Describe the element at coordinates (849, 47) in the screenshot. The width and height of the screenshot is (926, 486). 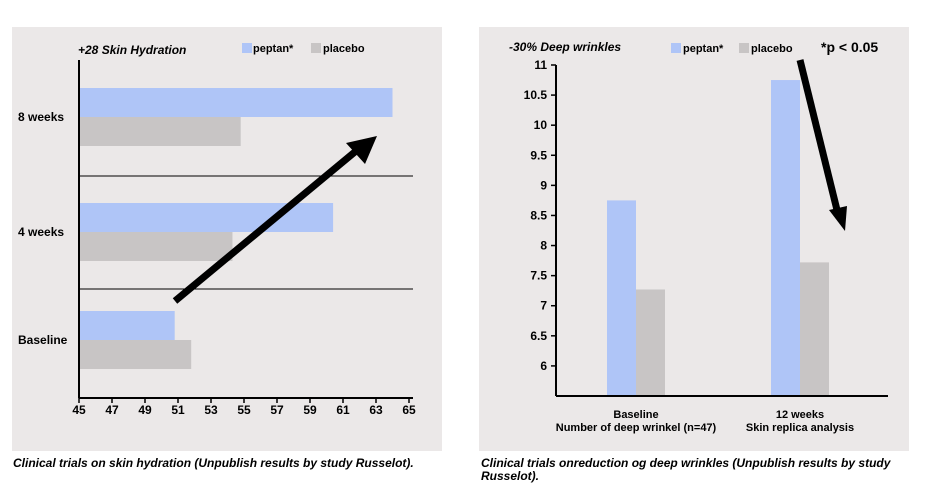
I see `significance-annotation: *p < 0.05` at that location.